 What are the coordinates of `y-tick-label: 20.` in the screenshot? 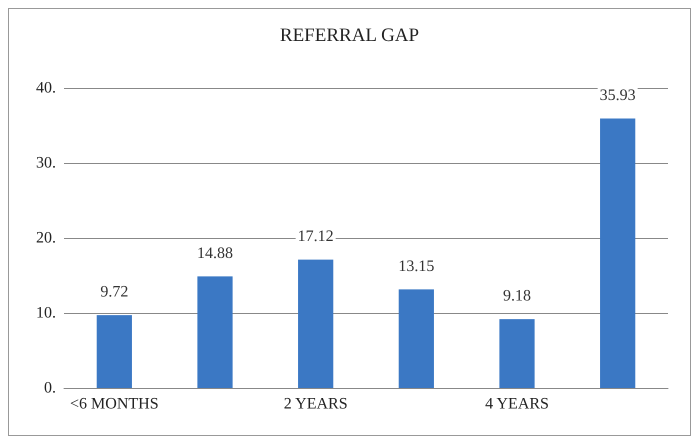 It's located at (46, 238).